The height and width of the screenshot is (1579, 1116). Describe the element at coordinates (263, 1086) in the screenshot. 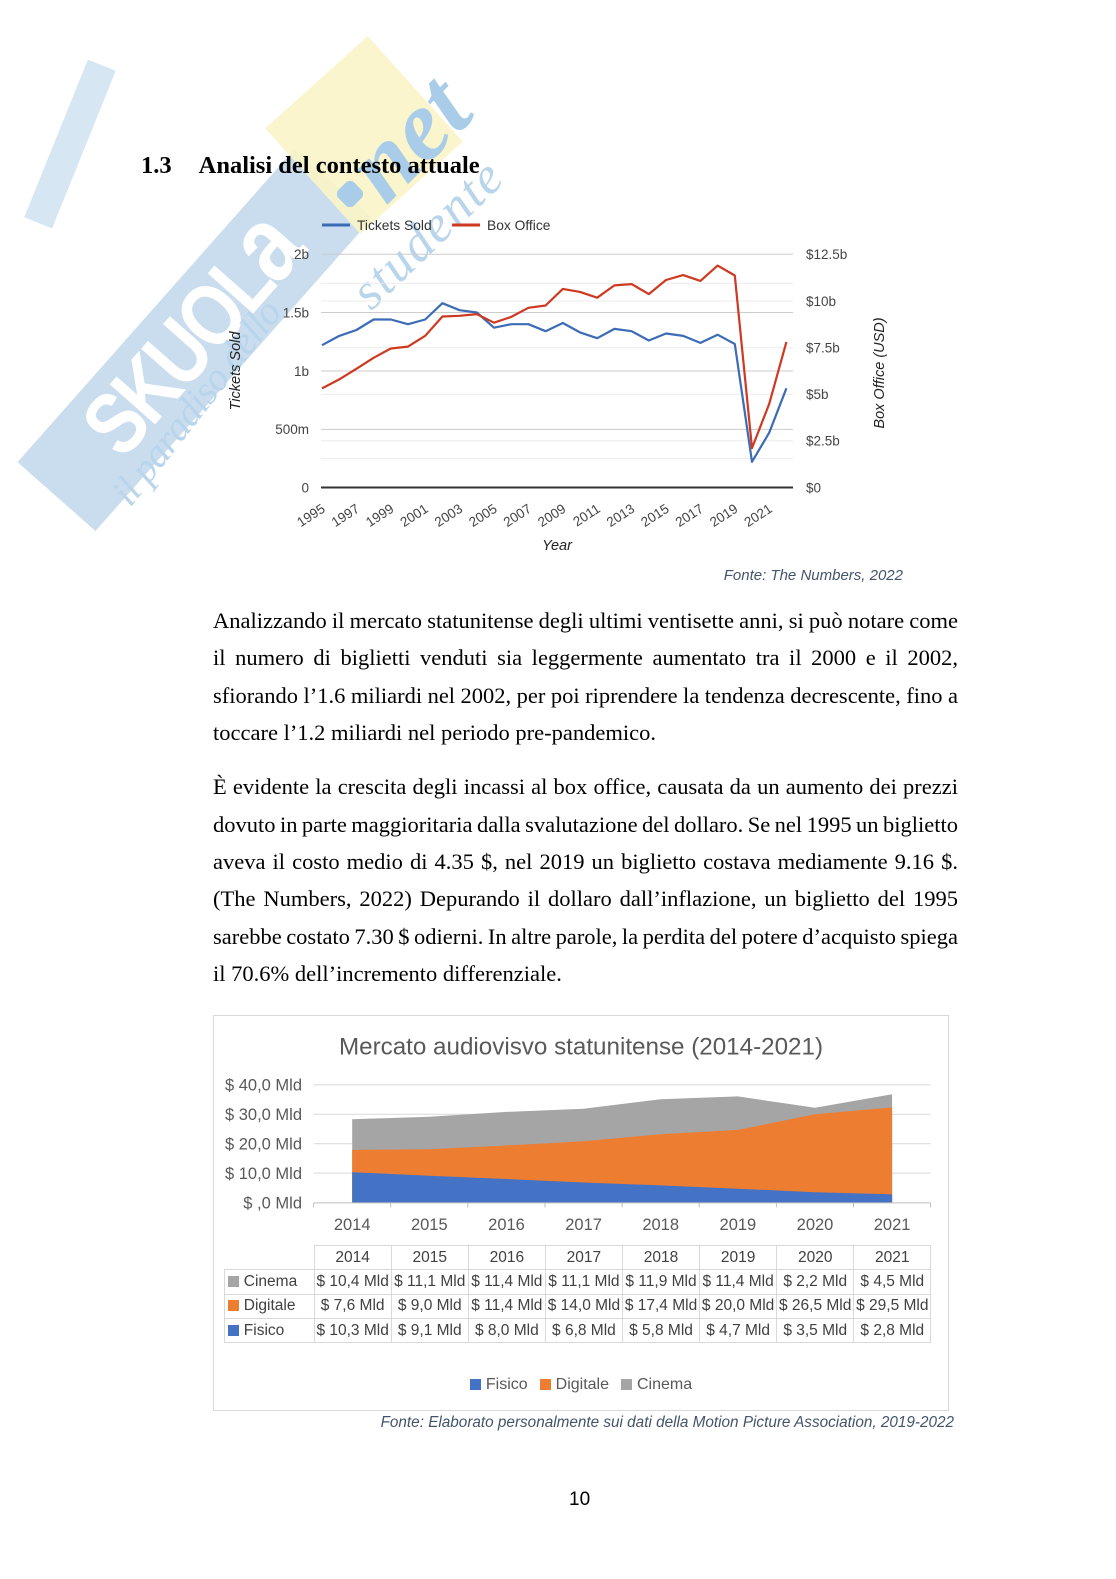

I see `svg-text: $ 40,0 Mld` at that location.